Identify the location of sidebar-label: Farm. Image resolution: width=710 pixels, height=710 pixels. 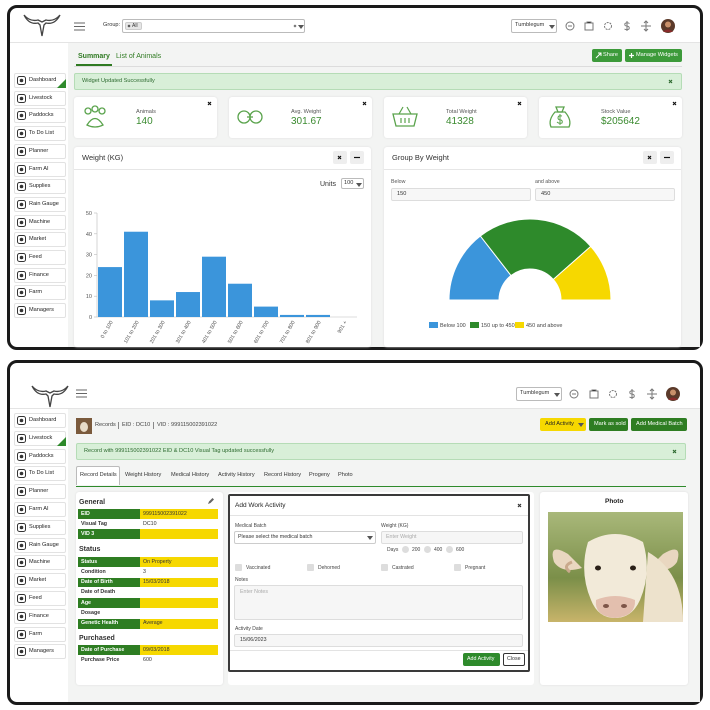
(36, 292).